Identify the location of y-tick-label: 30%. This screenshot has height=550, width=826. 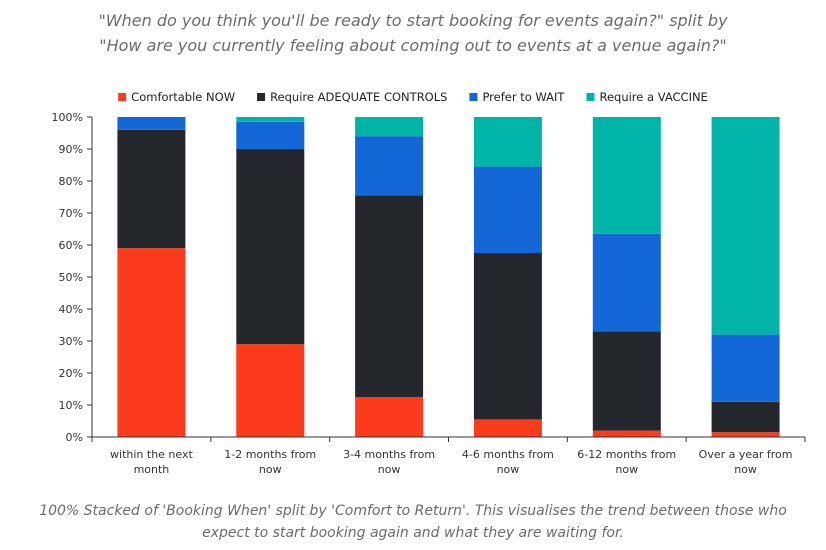
(71, 341).